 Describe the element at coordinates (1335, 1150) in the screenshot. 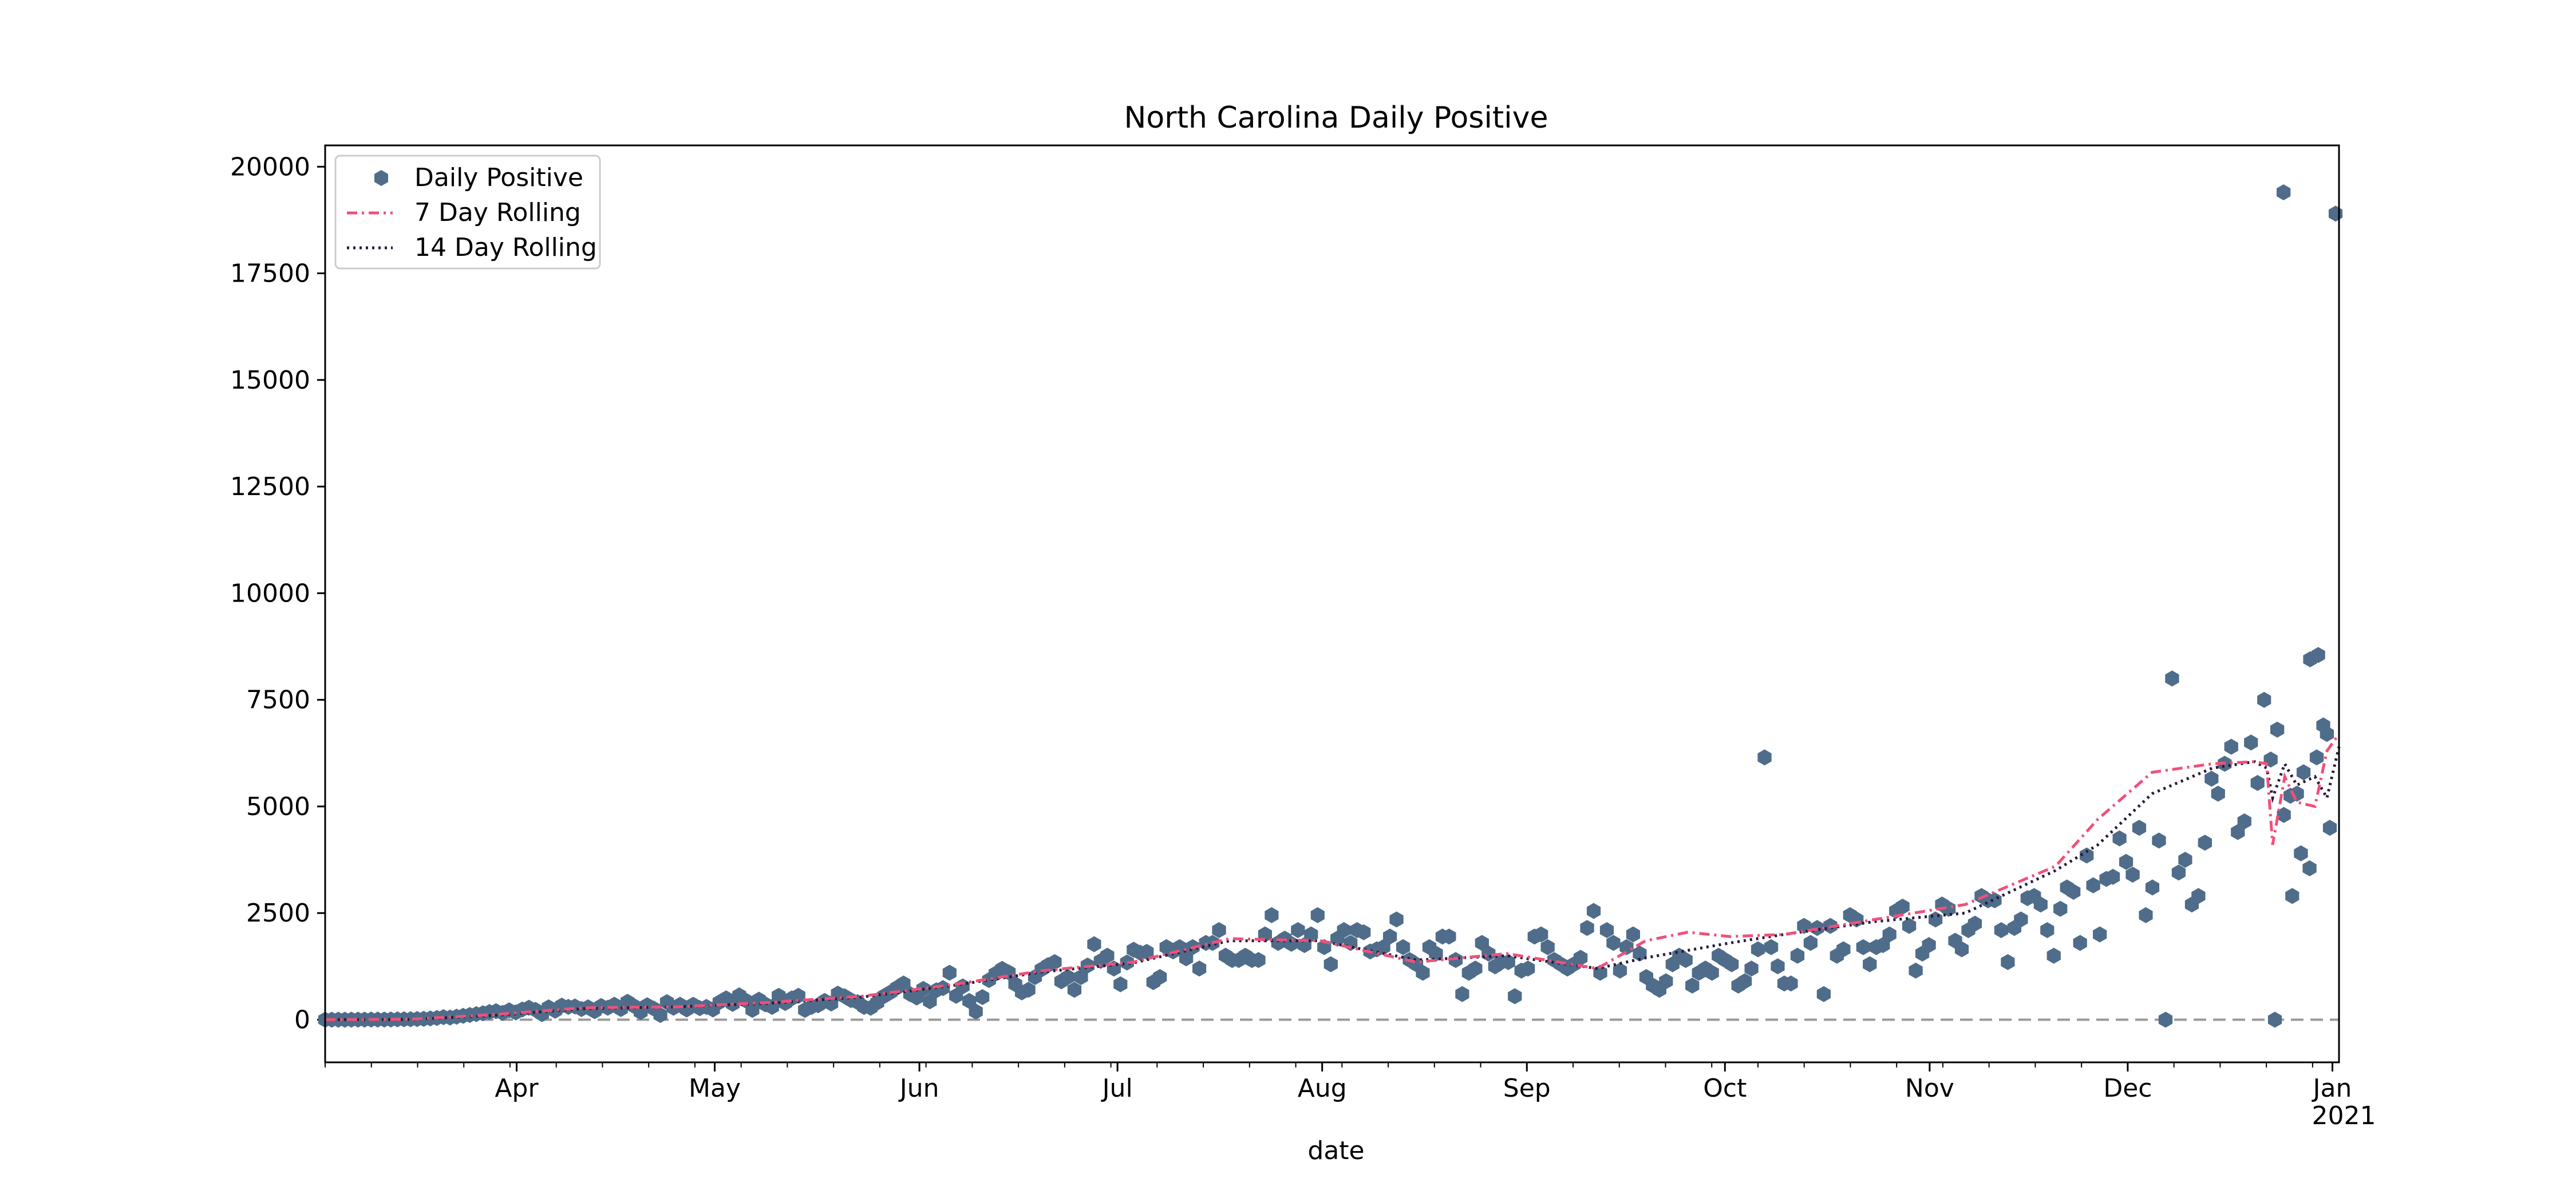

I see `x-axis-label: date` at that location.